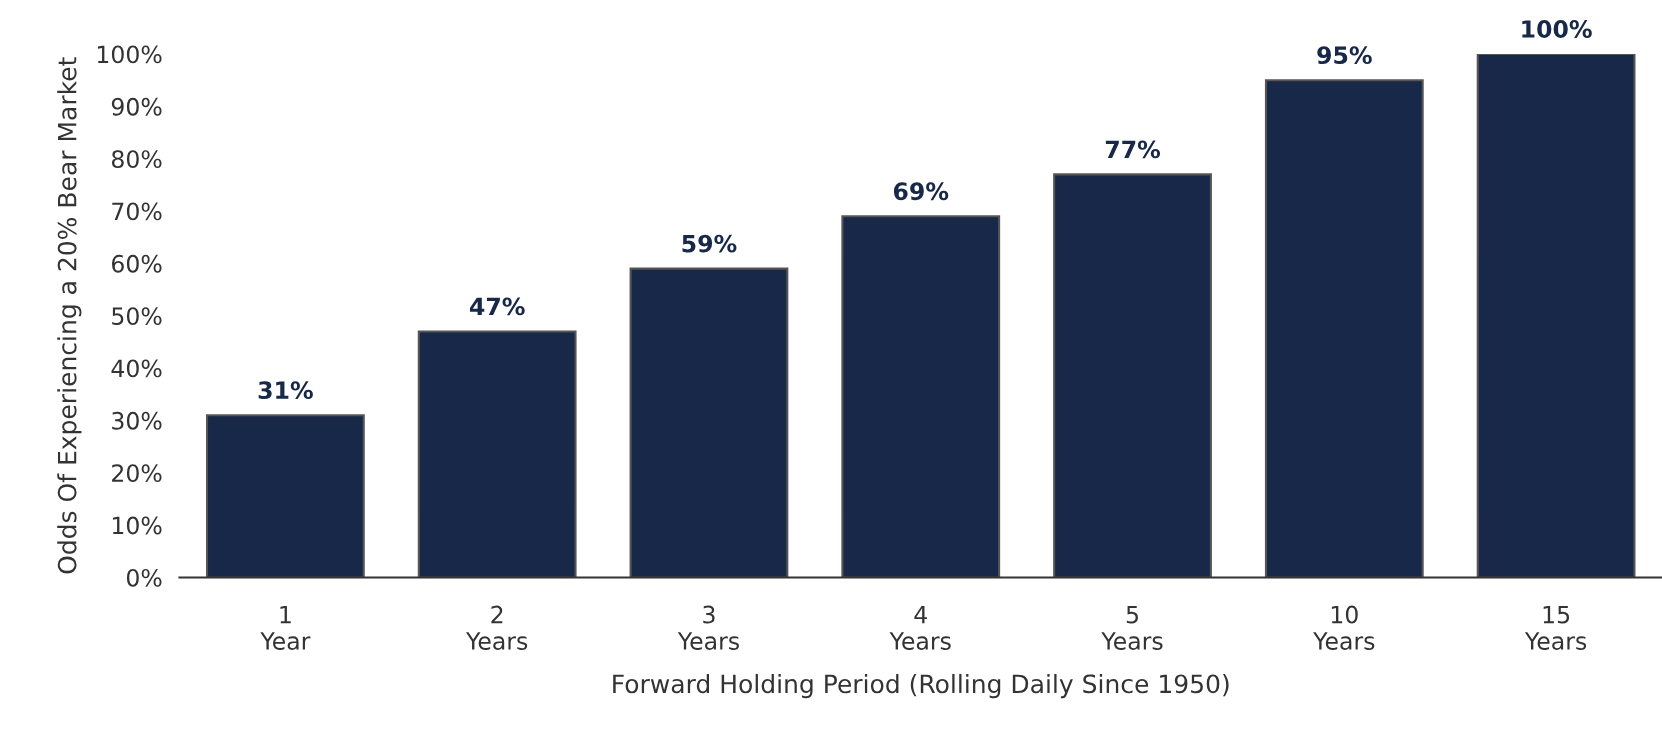  I want to click on y-tick-label: 90%, so click(136, 106).